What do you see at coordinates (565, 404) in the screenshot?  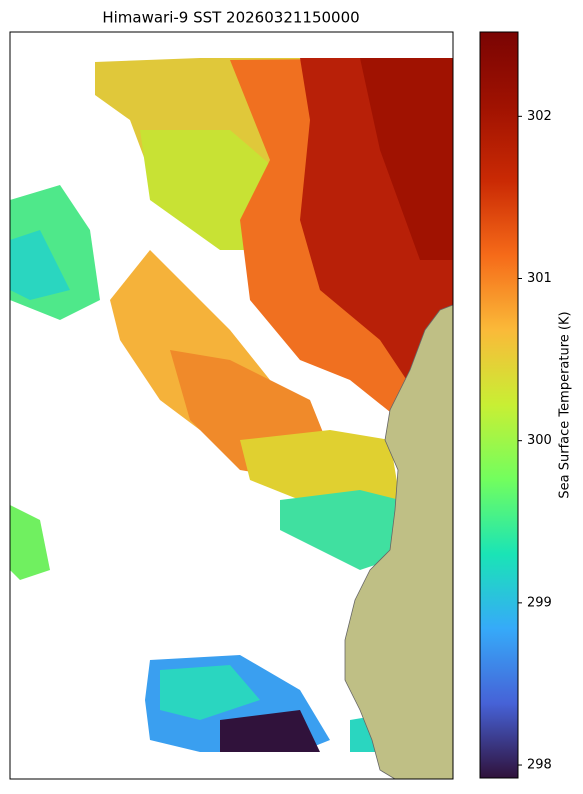 I see `colorbar-label: Sea Surface Temperature (K)` at bounding box center [565, 404].